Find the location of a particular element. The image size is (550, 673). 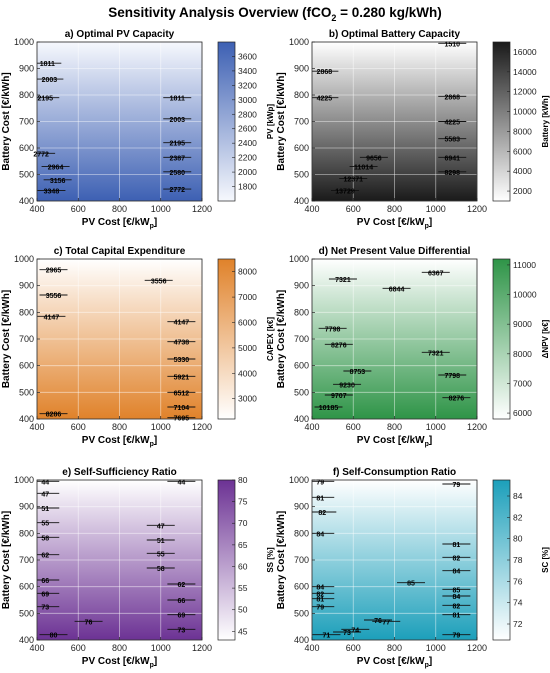

colorbar-label: PV [kWp] is located at coordinates (270, 121).